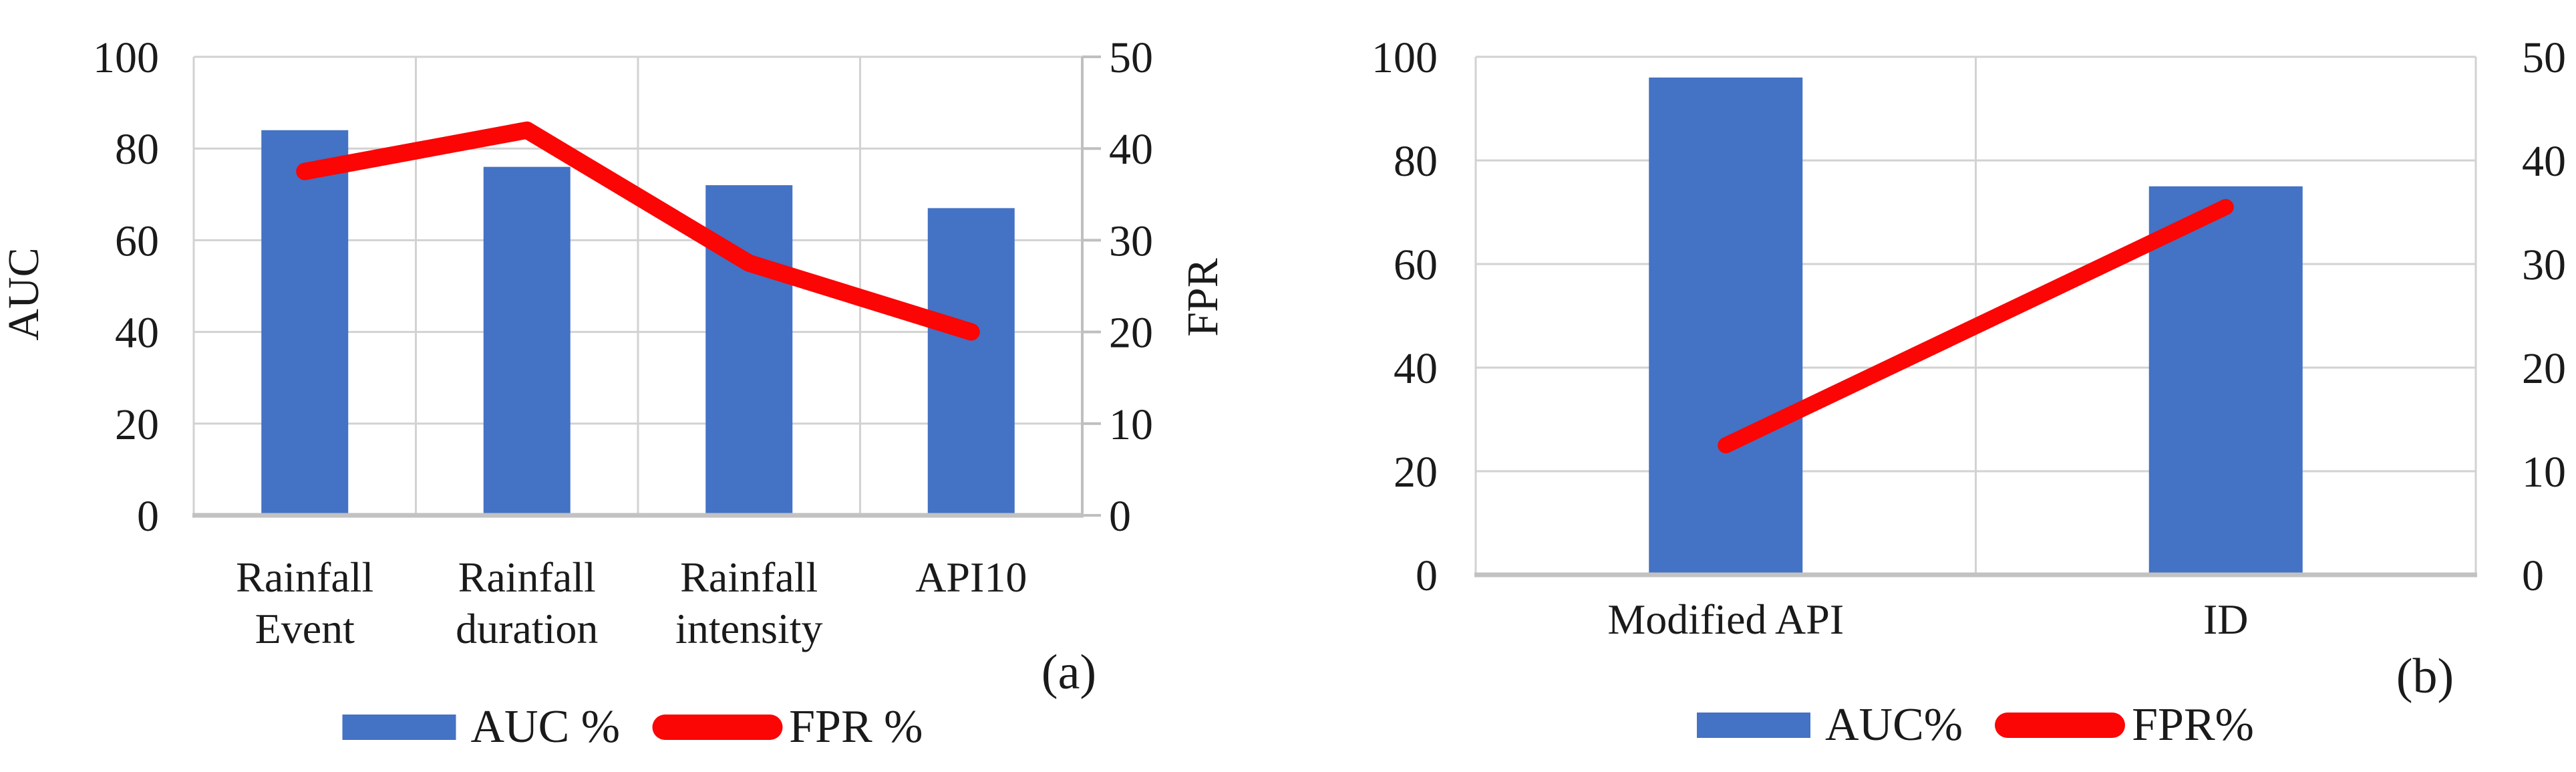  What do you see at coordinates (2425, 676) in the screenshot?
I see `panel-label-b: (b)` at bounding box center [2425, 676].